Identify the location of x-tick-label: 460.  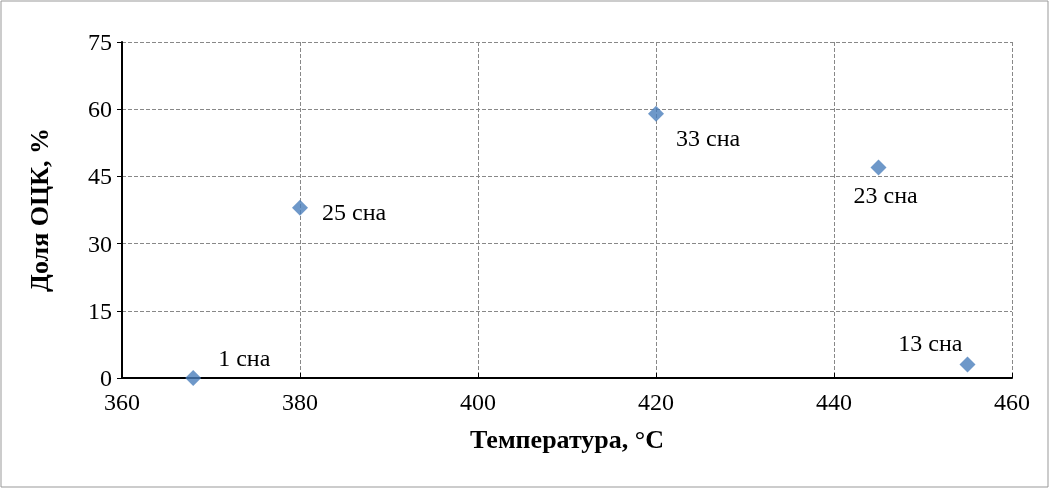
(1012, 402).